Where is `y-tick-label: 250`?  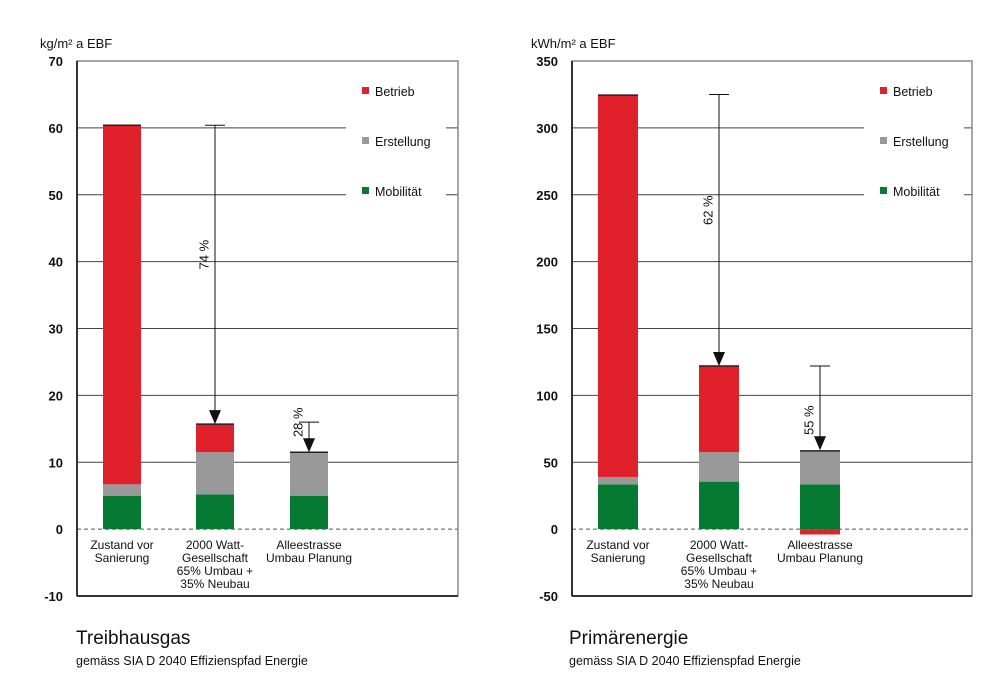 y-tick-label: 250 is located at coordinates (547, 195).